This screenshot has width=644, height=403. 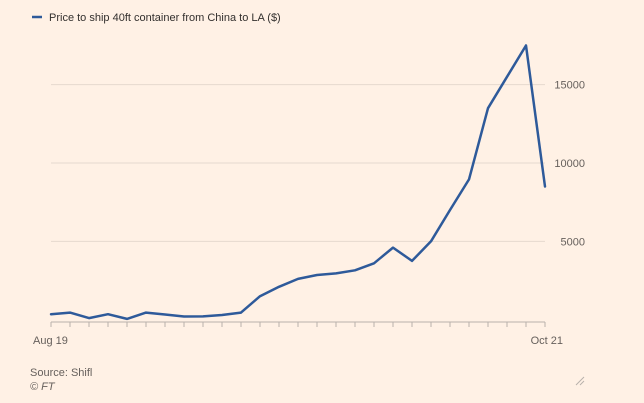 What do you see at coordinates (547, 341) in the screenshot?
I see `x-tick-label: Oct 21` at bounding box center [547, 341].